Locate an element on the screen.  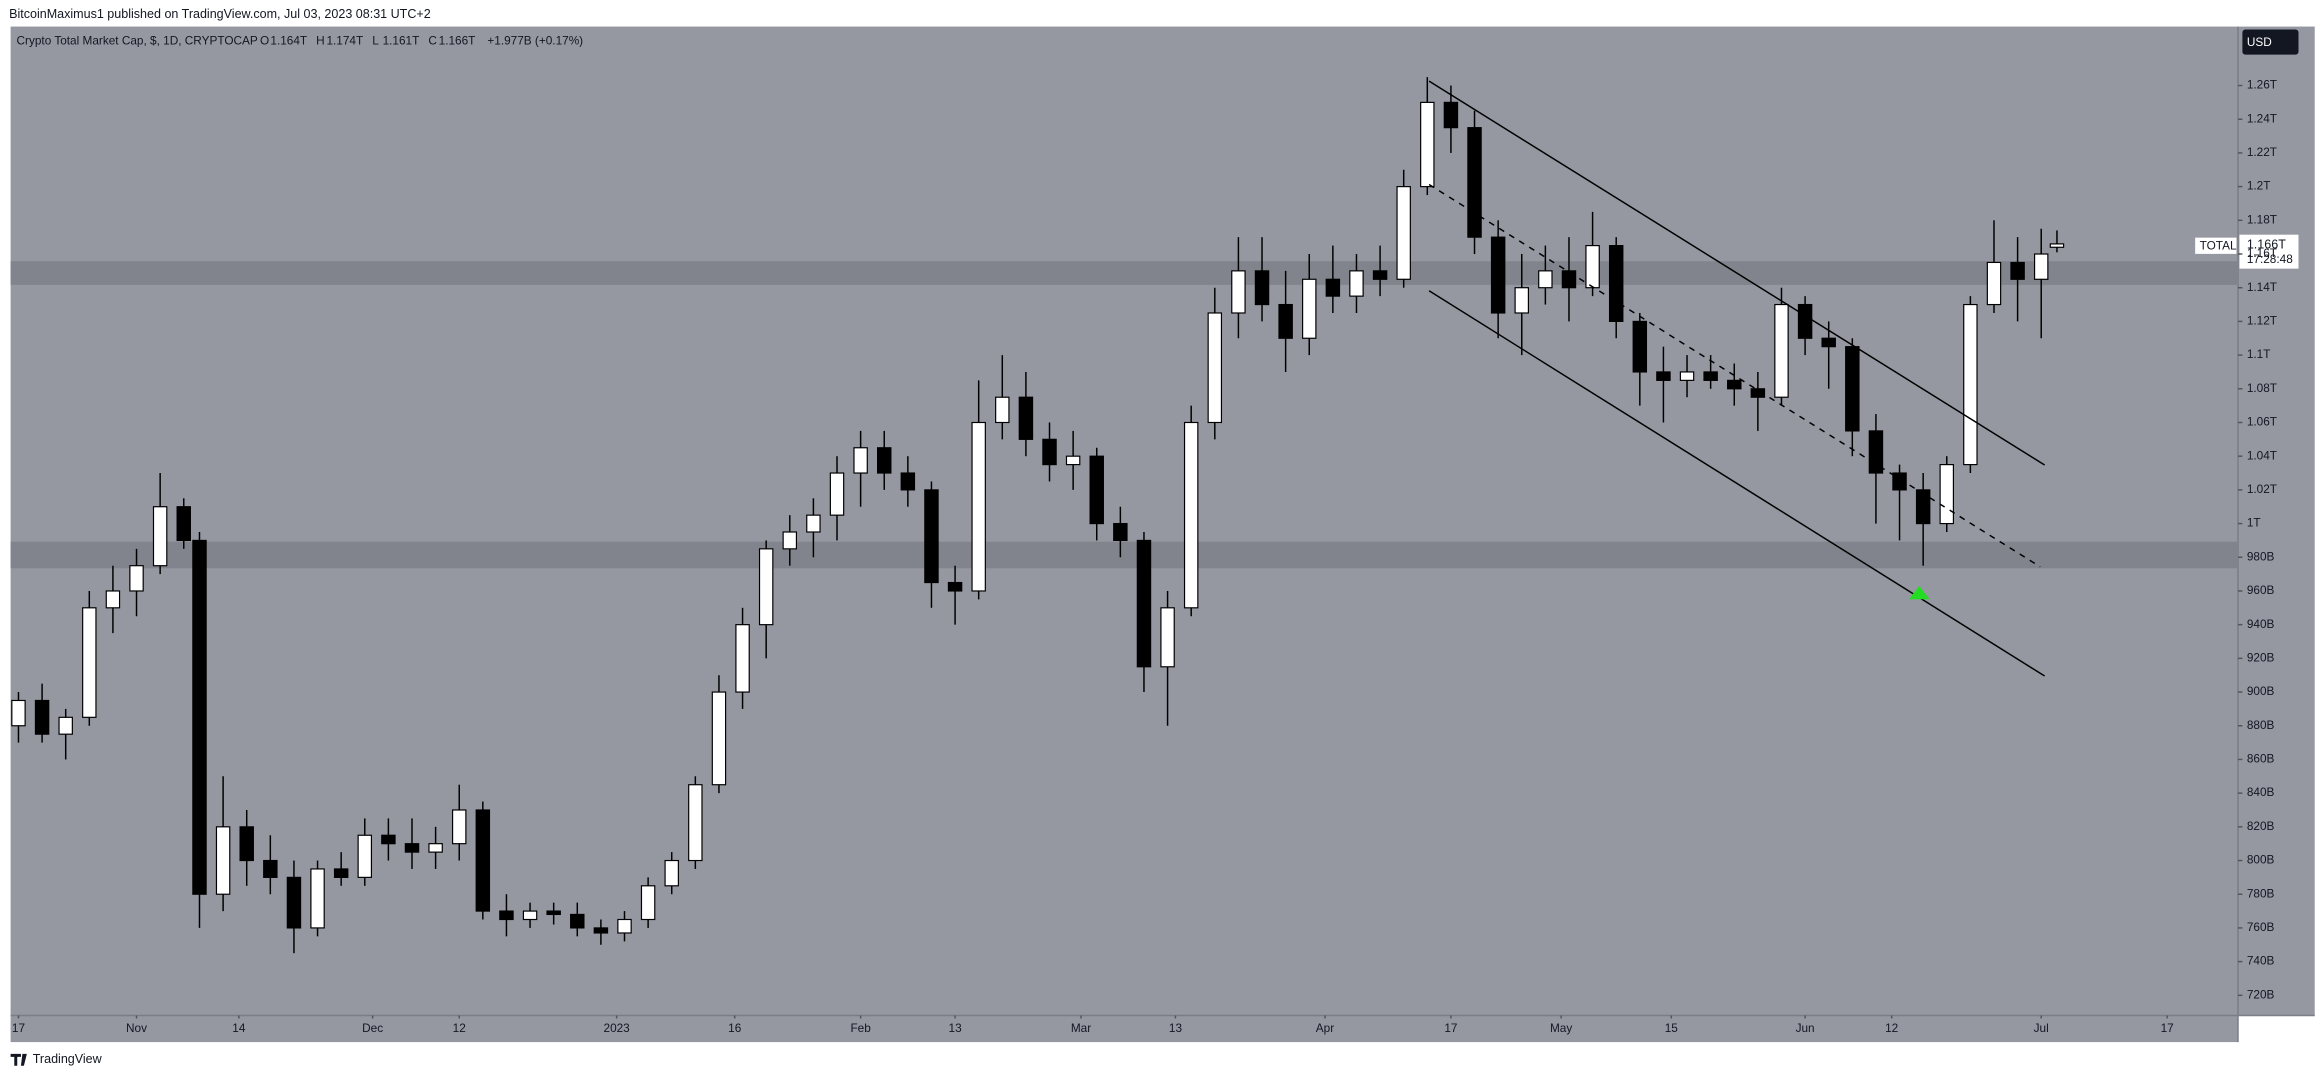
y-tick-label: 1.22T is located at coordinates (2262, 152).